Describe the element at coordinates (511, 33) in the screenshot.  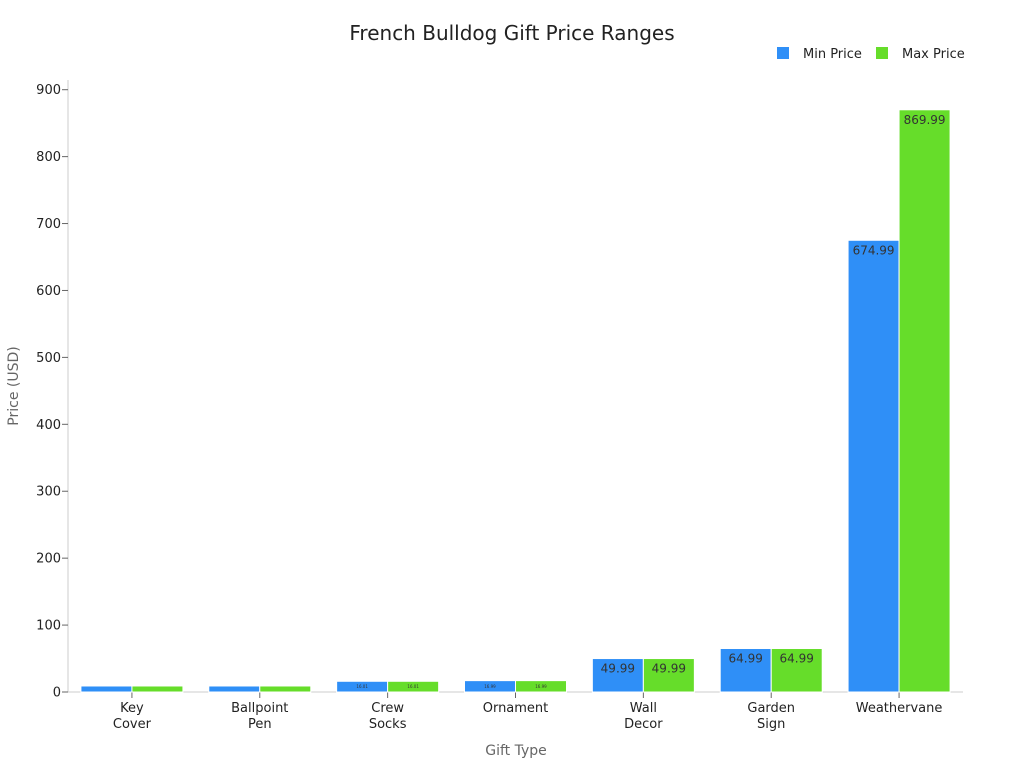
I see `chart-title: French Bulldog Gift Price Ranges` at that location.